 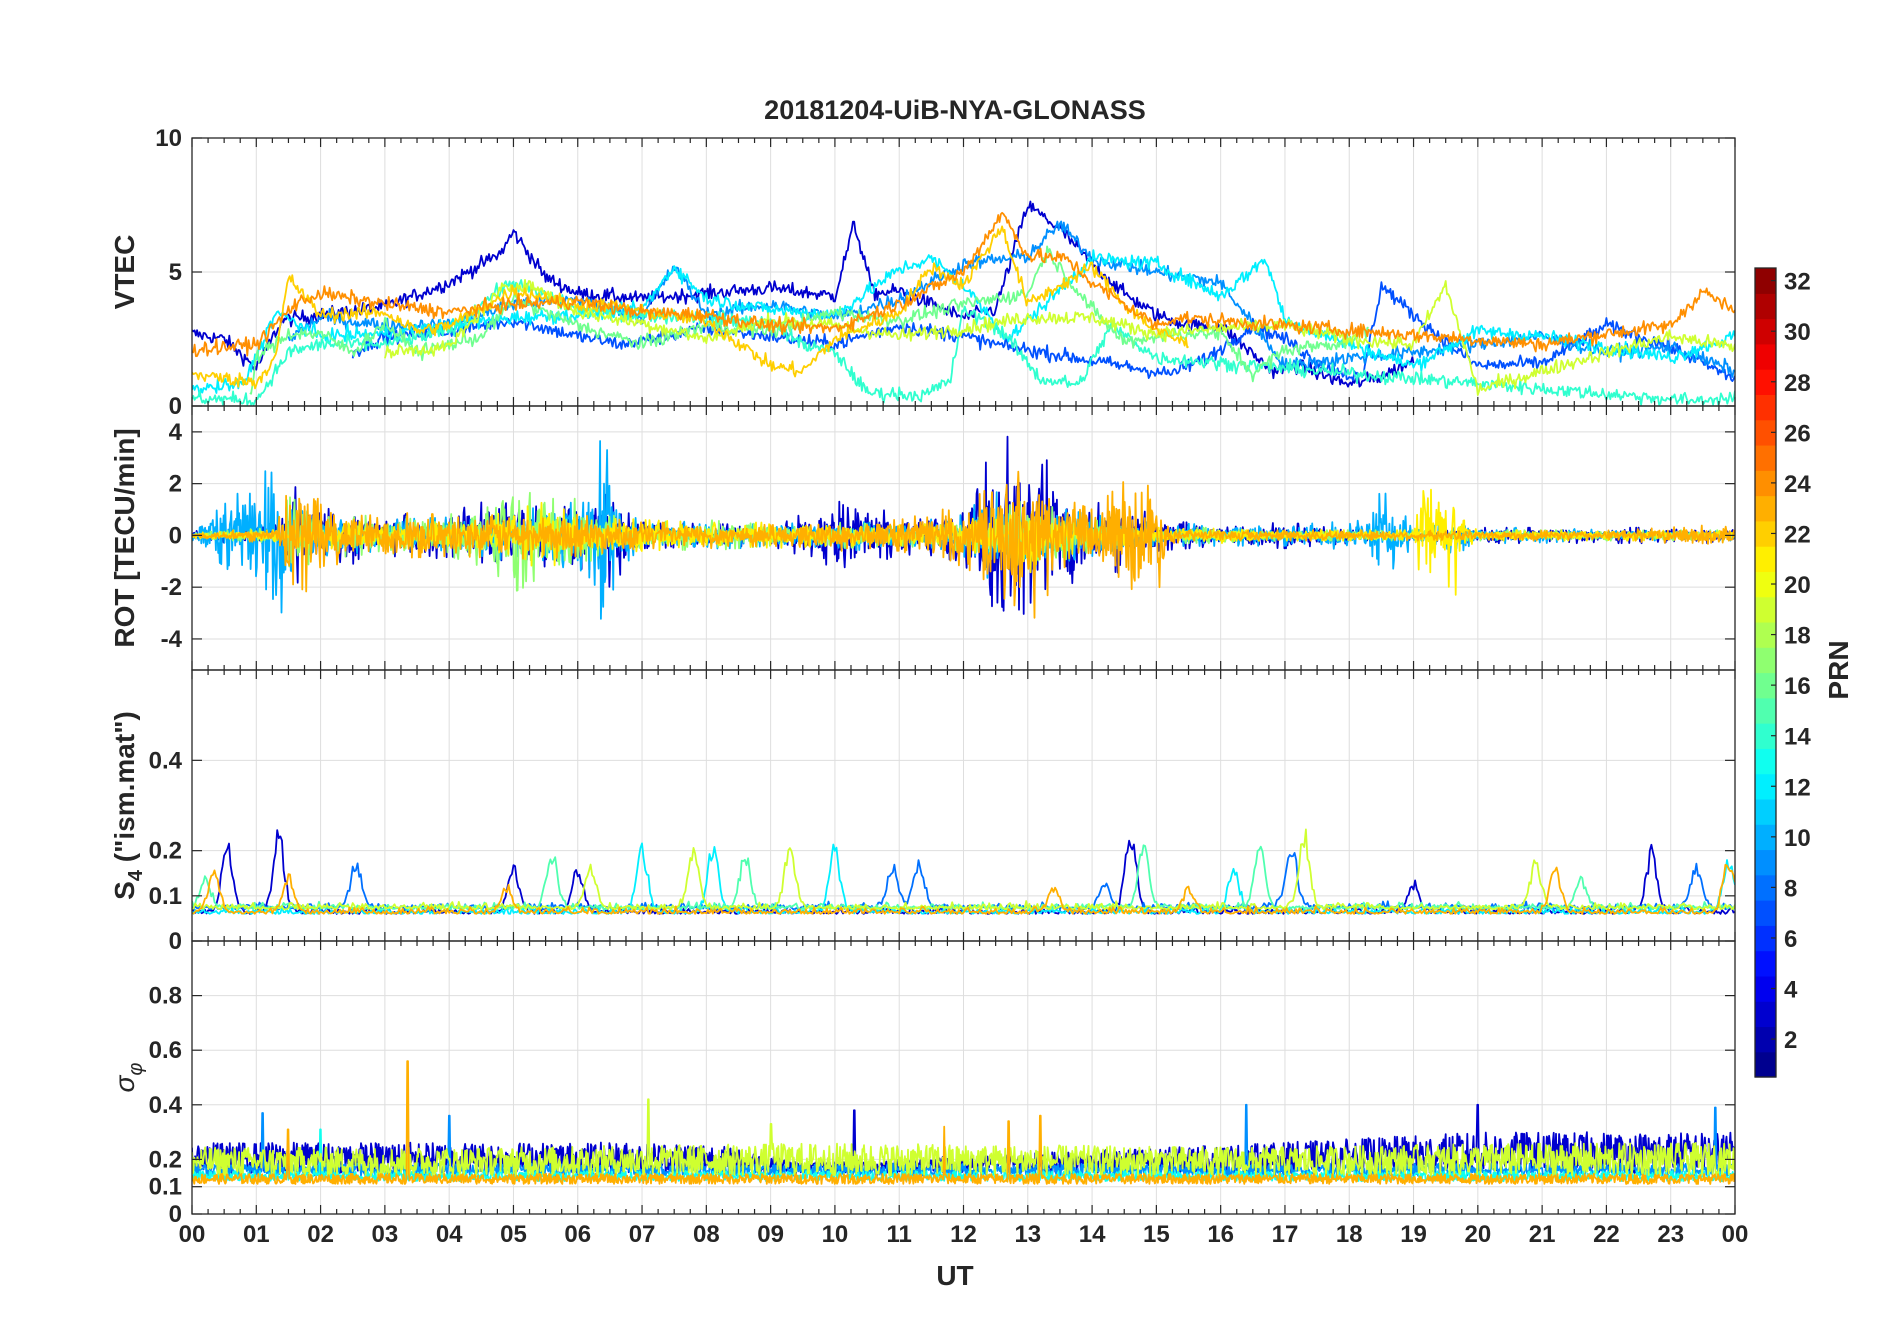 I want to click on x-tick-label: 11, so click(x=899, y=1234).